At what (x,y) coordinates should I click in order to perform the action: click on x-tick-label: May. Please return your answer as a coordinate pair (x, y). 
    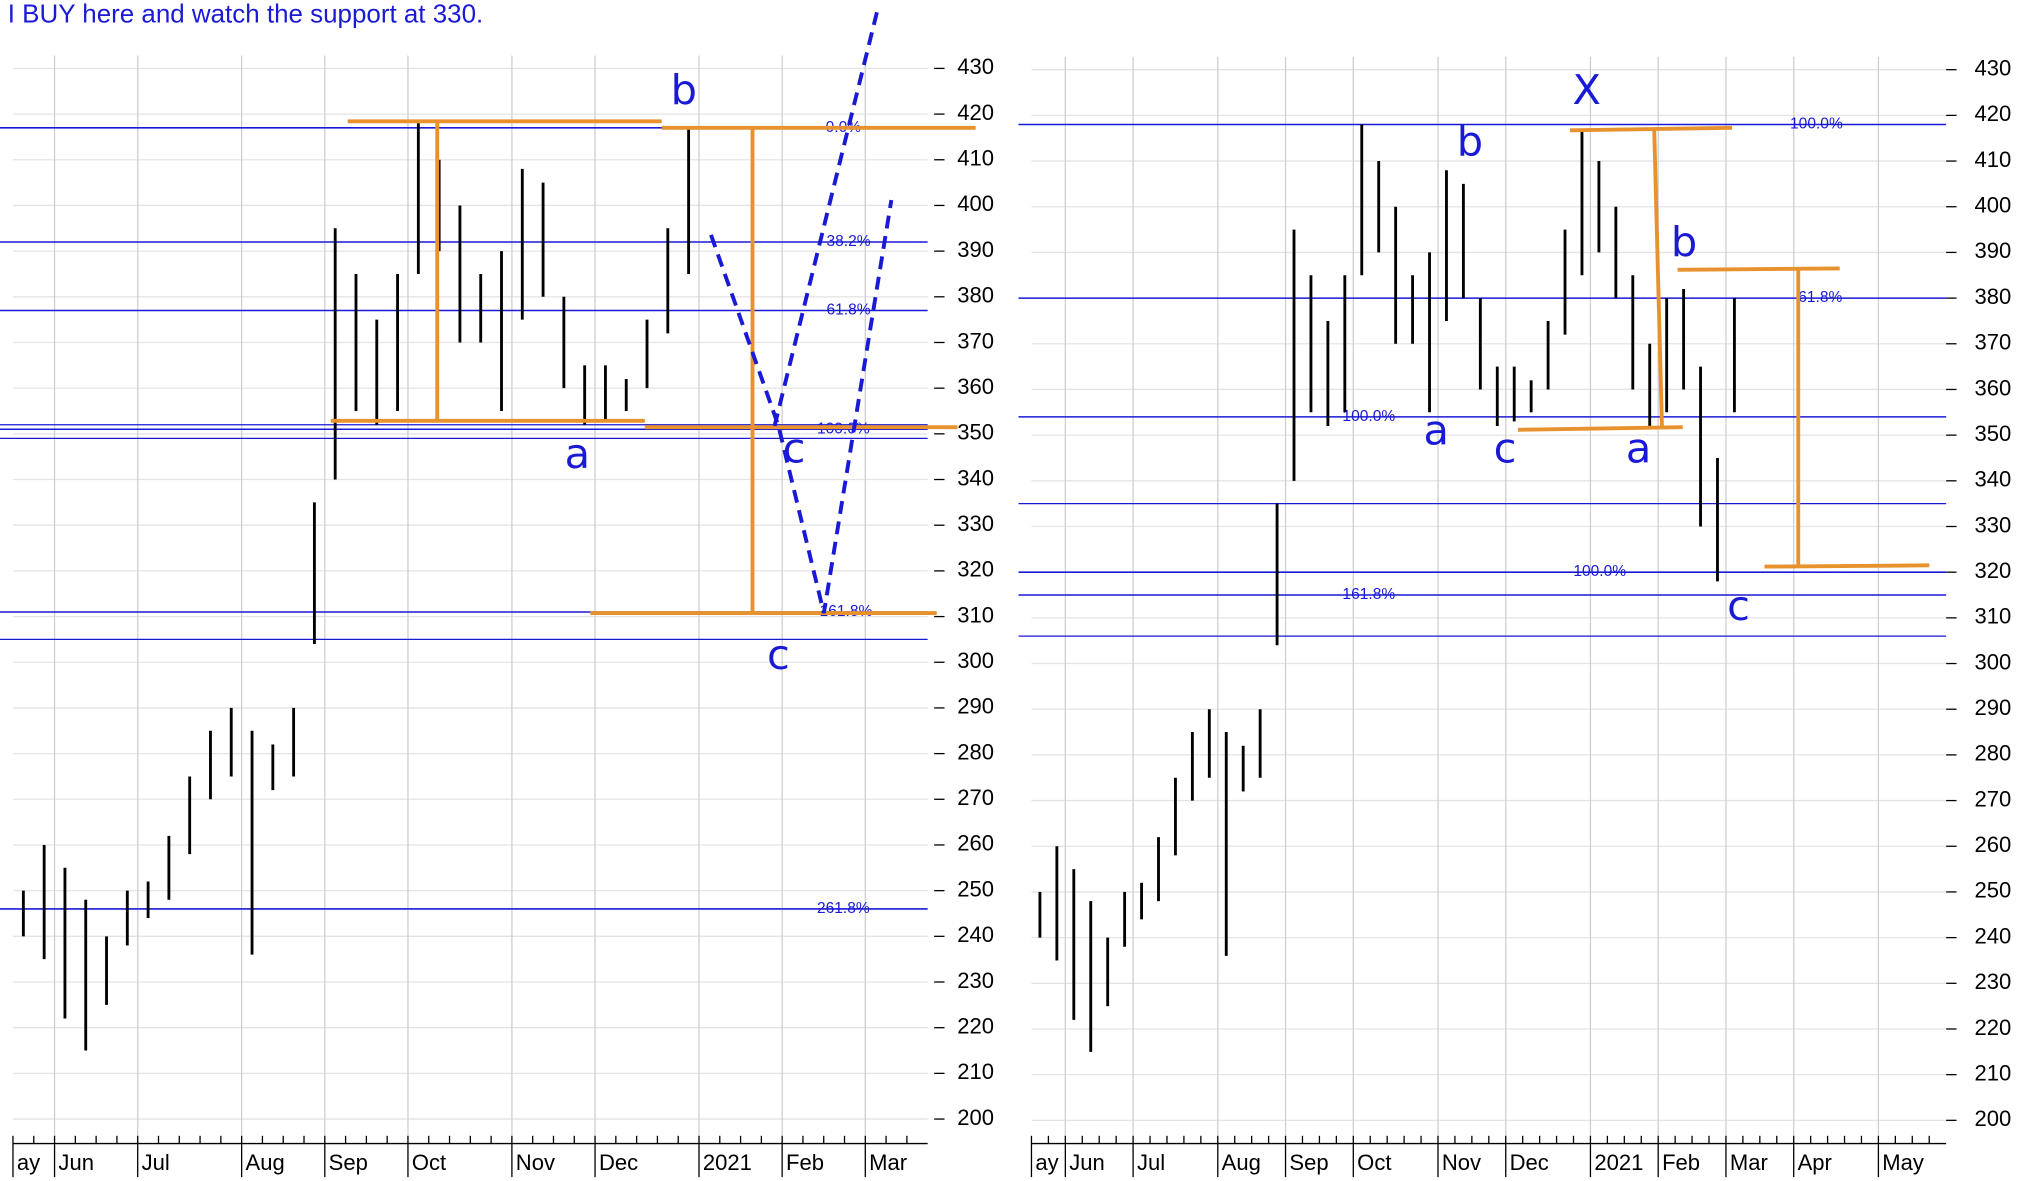
    Looking at the image, I should click on (1903, 1162).